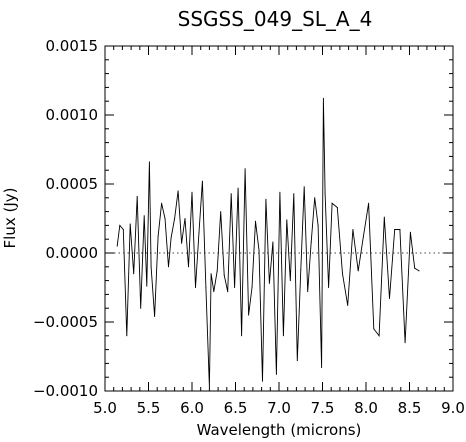 The image size is (466, 442). I want to click on x-tick-label: 8.0, so click(366, 408).